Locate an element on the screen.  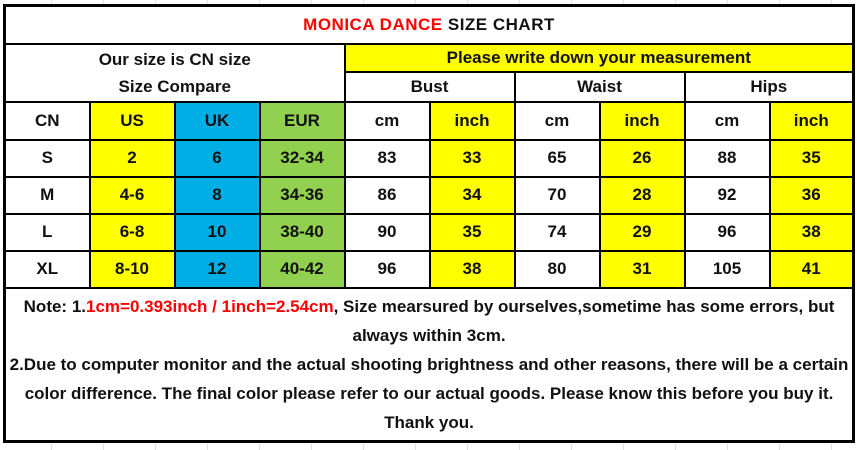
table-row-s: S 2 6 32-34 83 33 65 26 88 35 is located at coordinates (429, 158).